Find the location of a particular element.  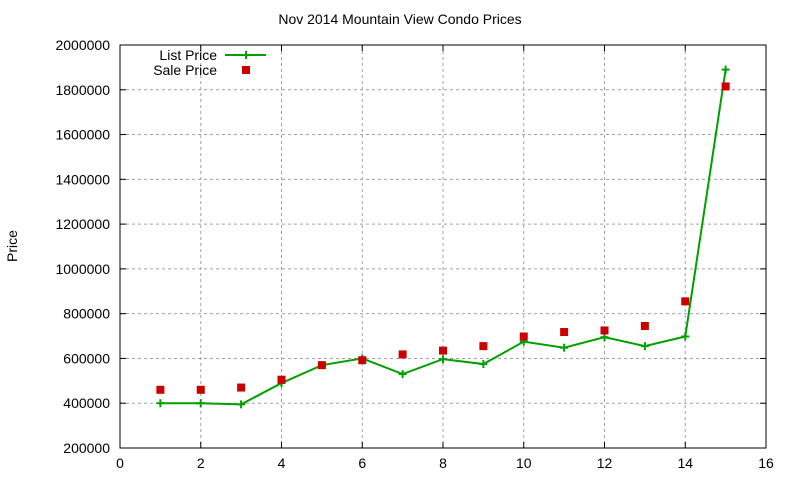

y-tick-label: 1800000 is located at coordinates (82, 90).